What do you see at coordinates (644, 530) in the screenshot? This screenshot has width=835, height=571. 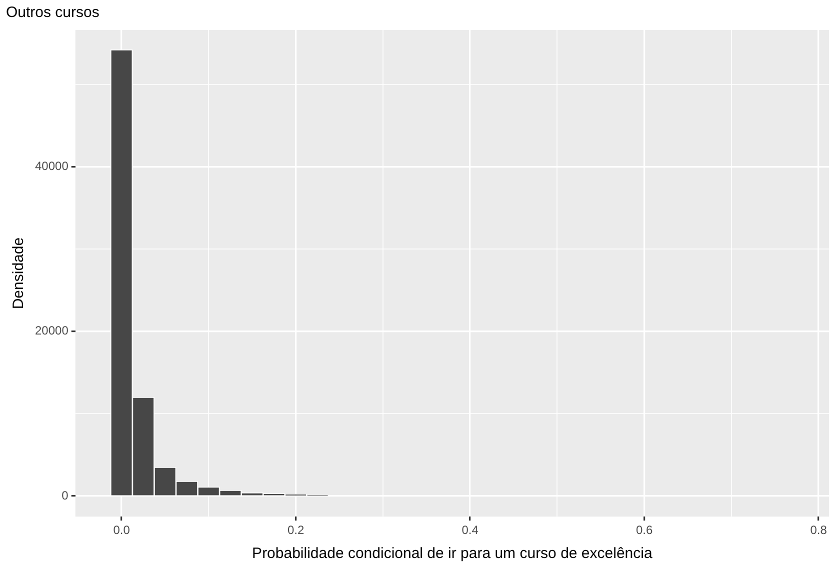 I see `x-tick-label: 0.6` at bounding box center [644, 530].